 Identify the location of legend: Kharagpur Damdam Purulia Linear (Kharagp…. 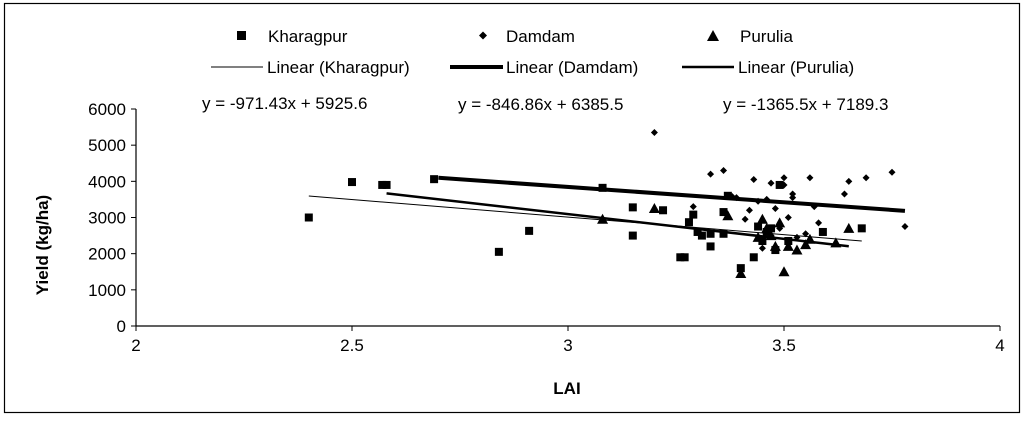
(532, 52).